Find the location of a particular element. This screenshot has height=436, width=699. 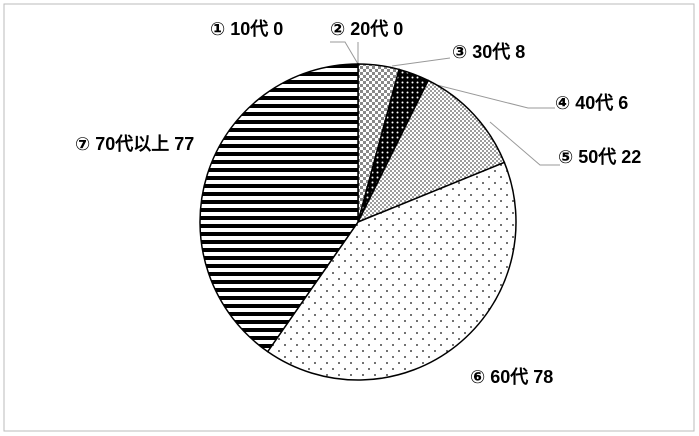

category-label: ⑤ 50代 is located at coordinates (587, 157).